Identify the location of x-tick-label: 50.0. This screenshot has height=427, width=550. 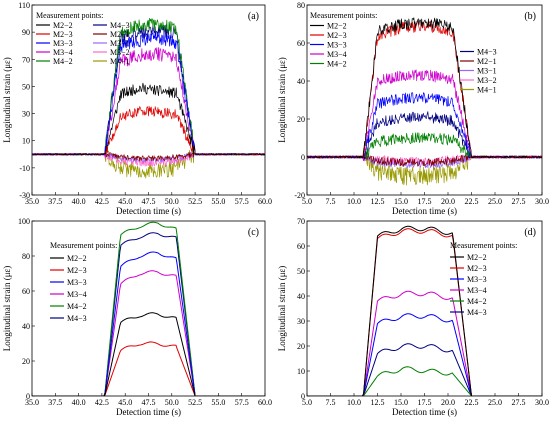
(172, 402).